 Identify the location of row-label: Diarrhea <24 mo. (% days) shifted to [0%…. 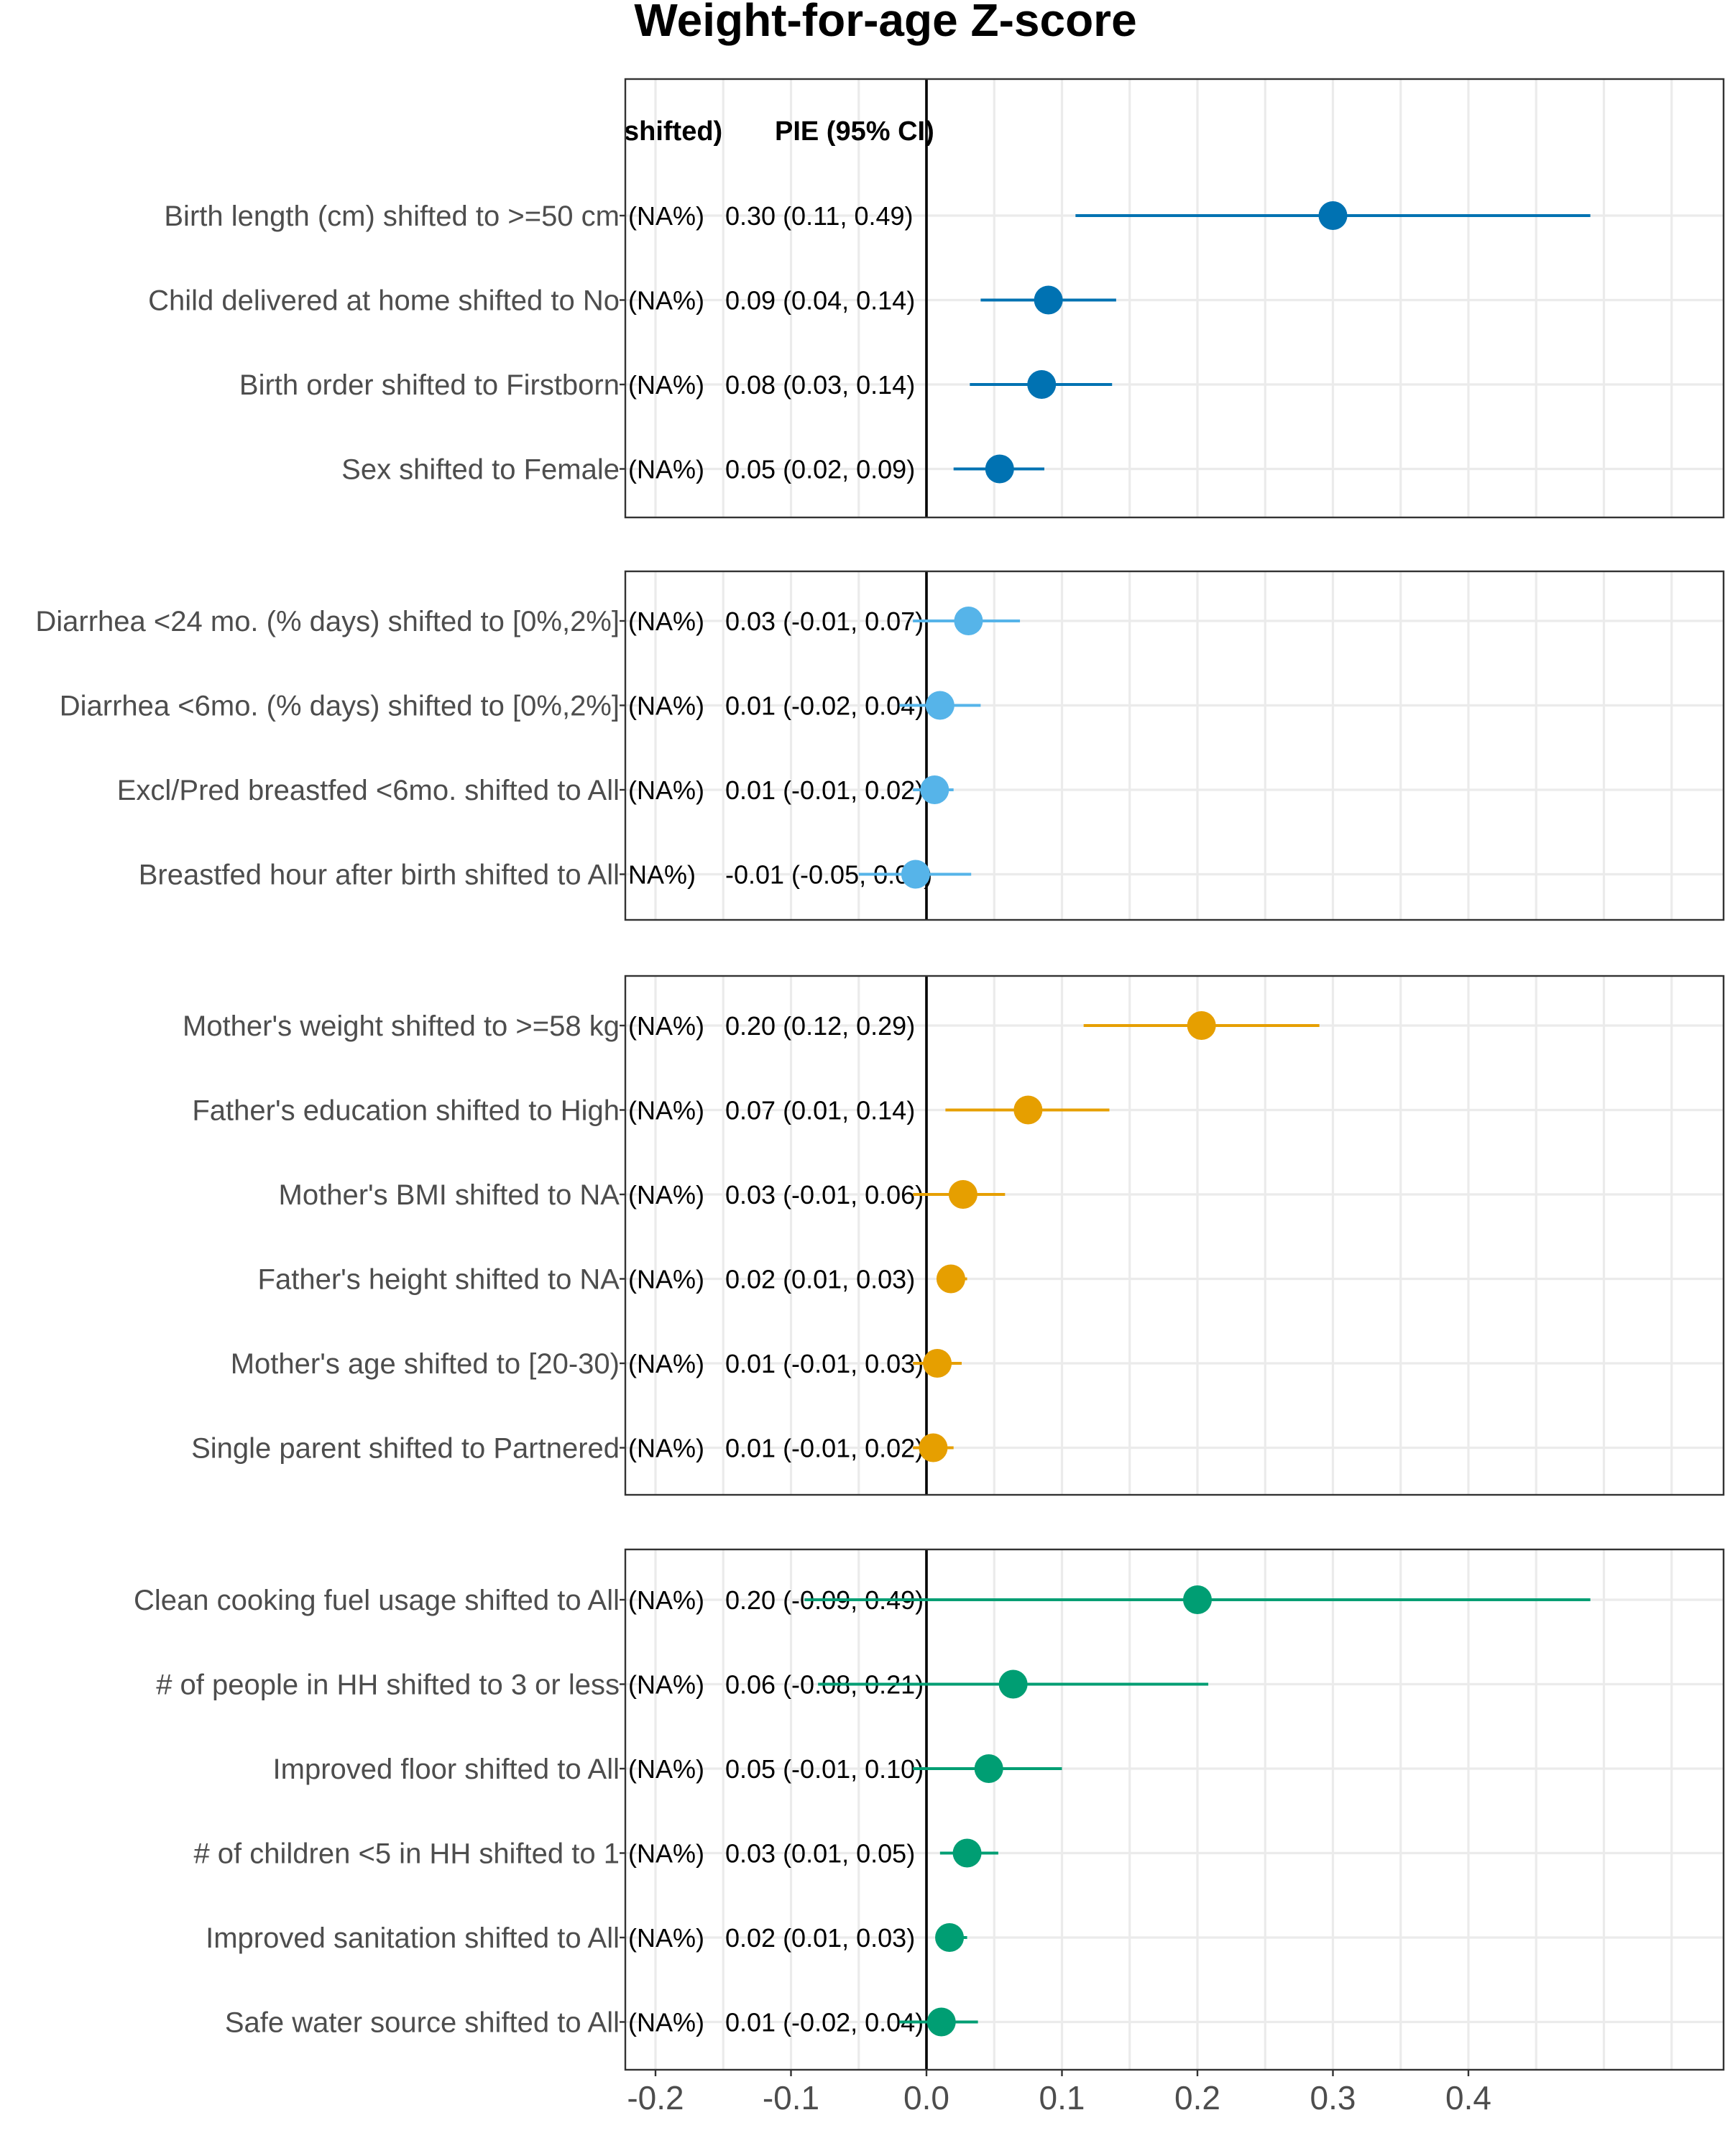
(327, 621).